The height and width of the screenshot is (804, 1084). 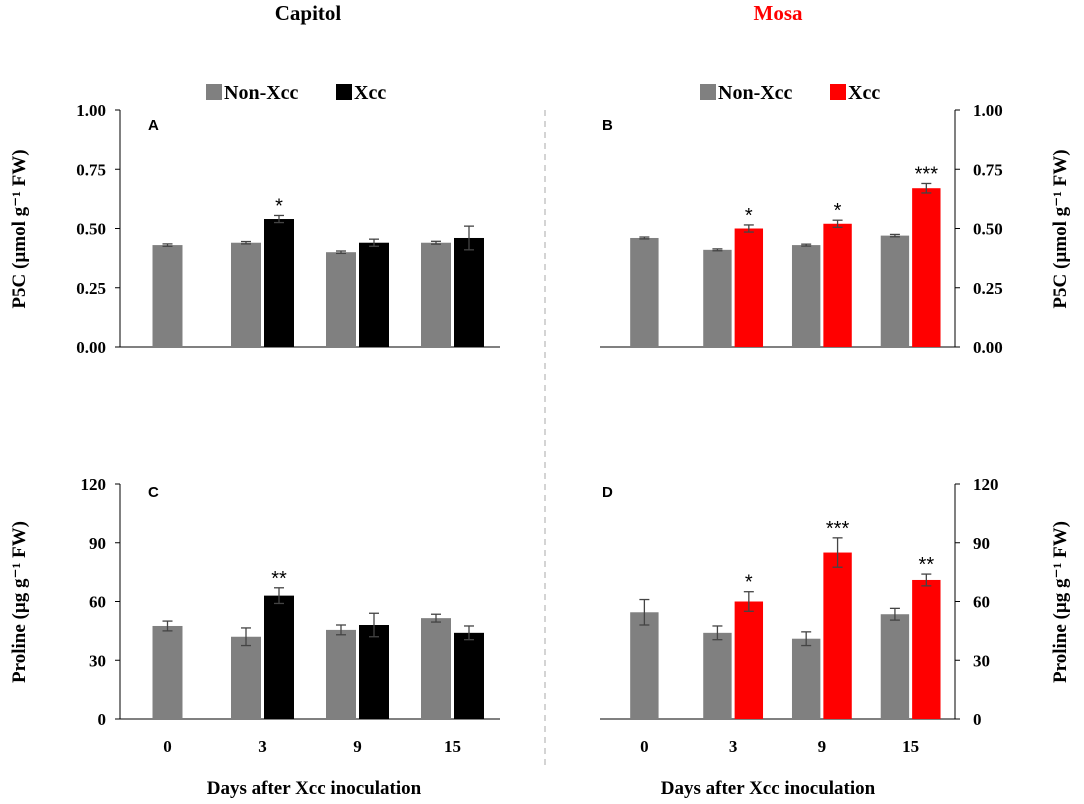 I want to click on panel-a-p5c-capitol: 0.00 0.25 0.50 0.75 1.00 A *, so click(x=288, y=229).